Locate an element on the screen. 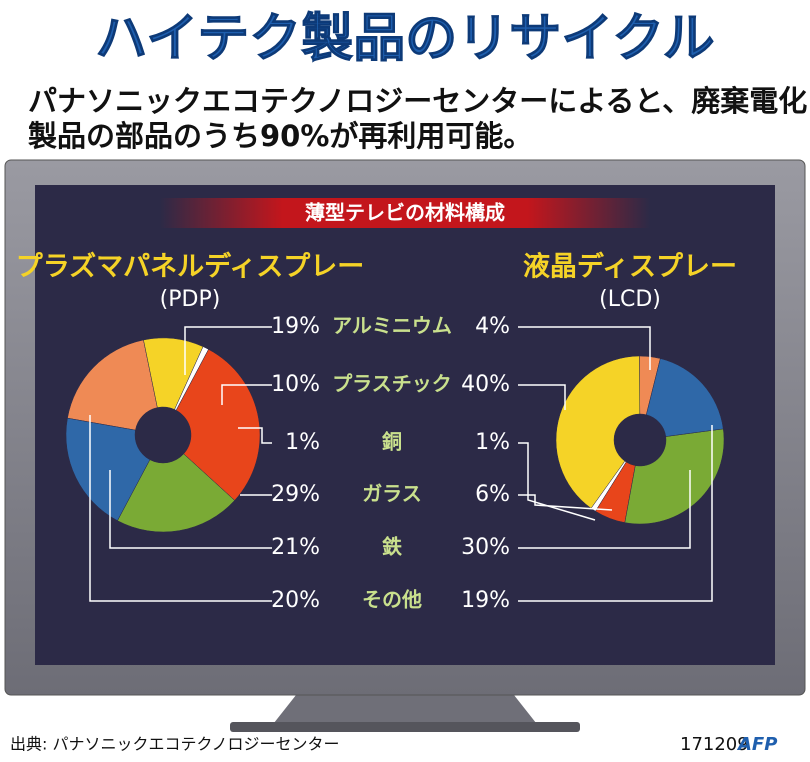  category-label: プラスチック is located at coordinates (392, 384).